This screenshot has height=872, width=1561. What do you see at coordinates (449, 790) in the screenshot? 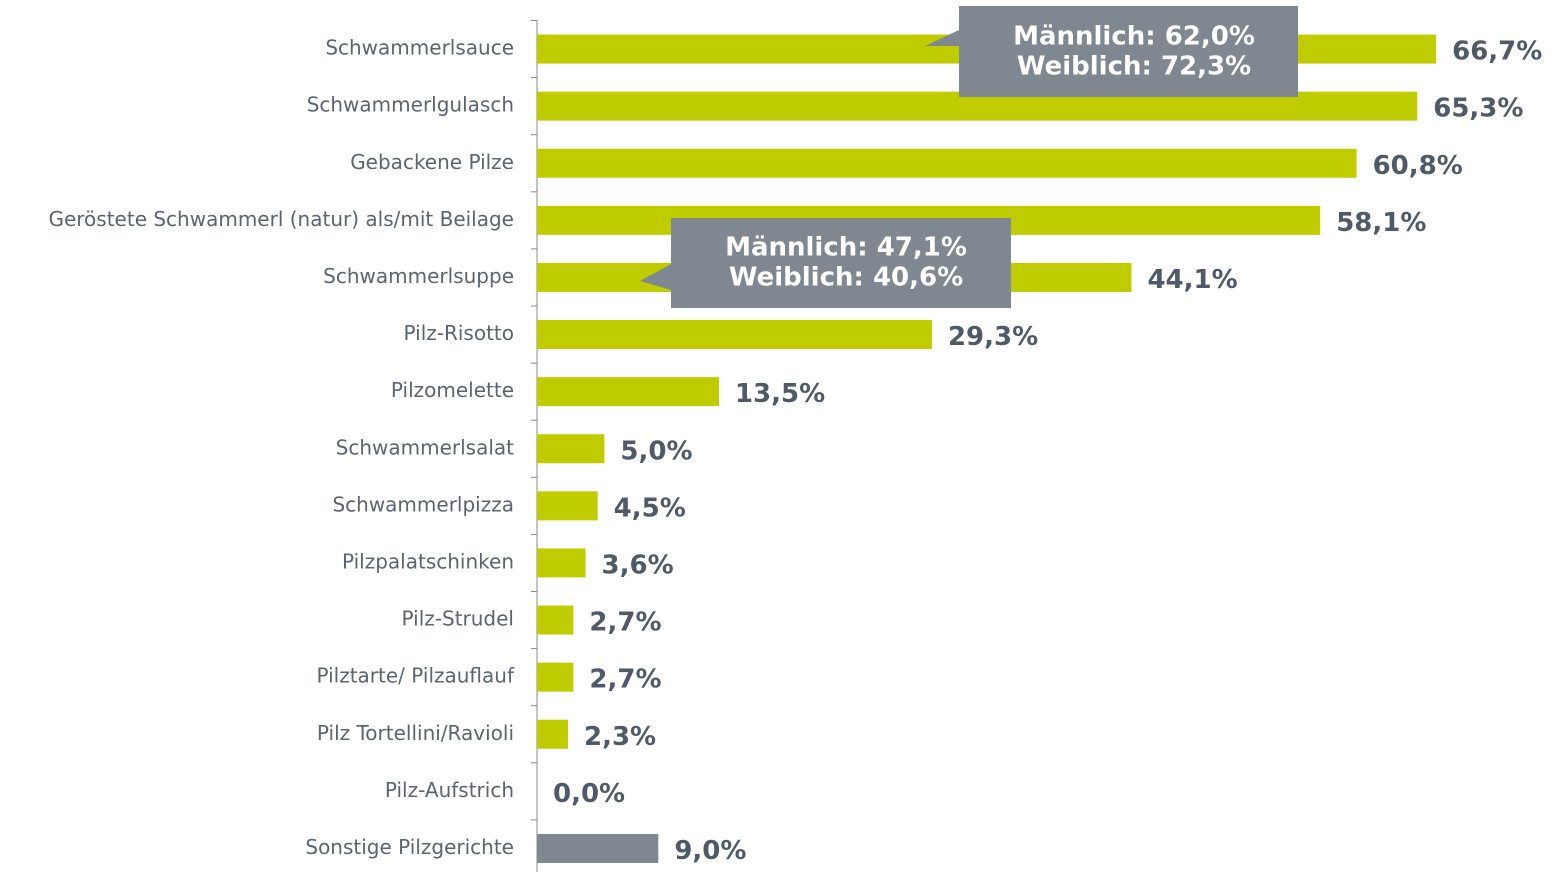
I see `category-label: Pilz-Aufstrich` at bounding box center [449, 790].